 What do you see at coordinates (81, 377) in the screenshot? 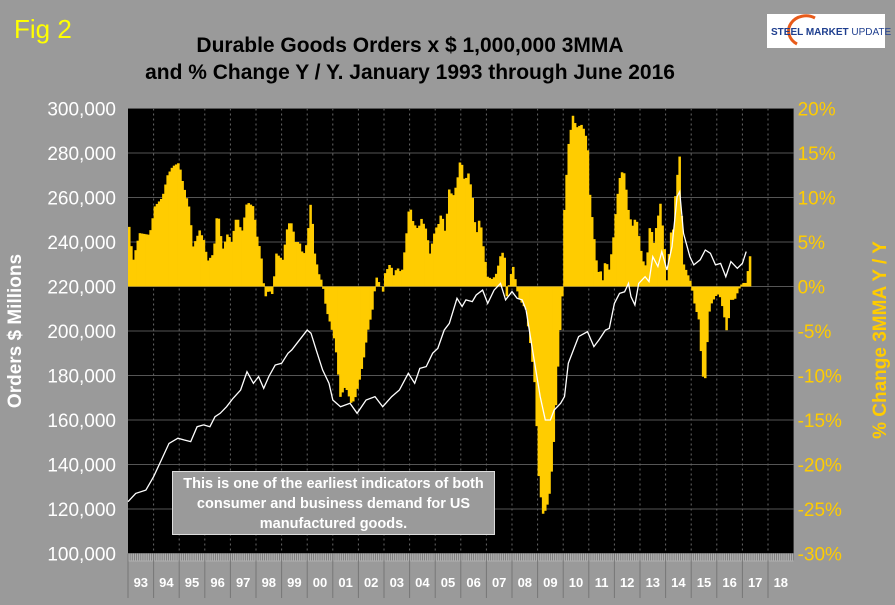
I see `y-left-tick-label: 180,000` at bounding box center [81, 377].